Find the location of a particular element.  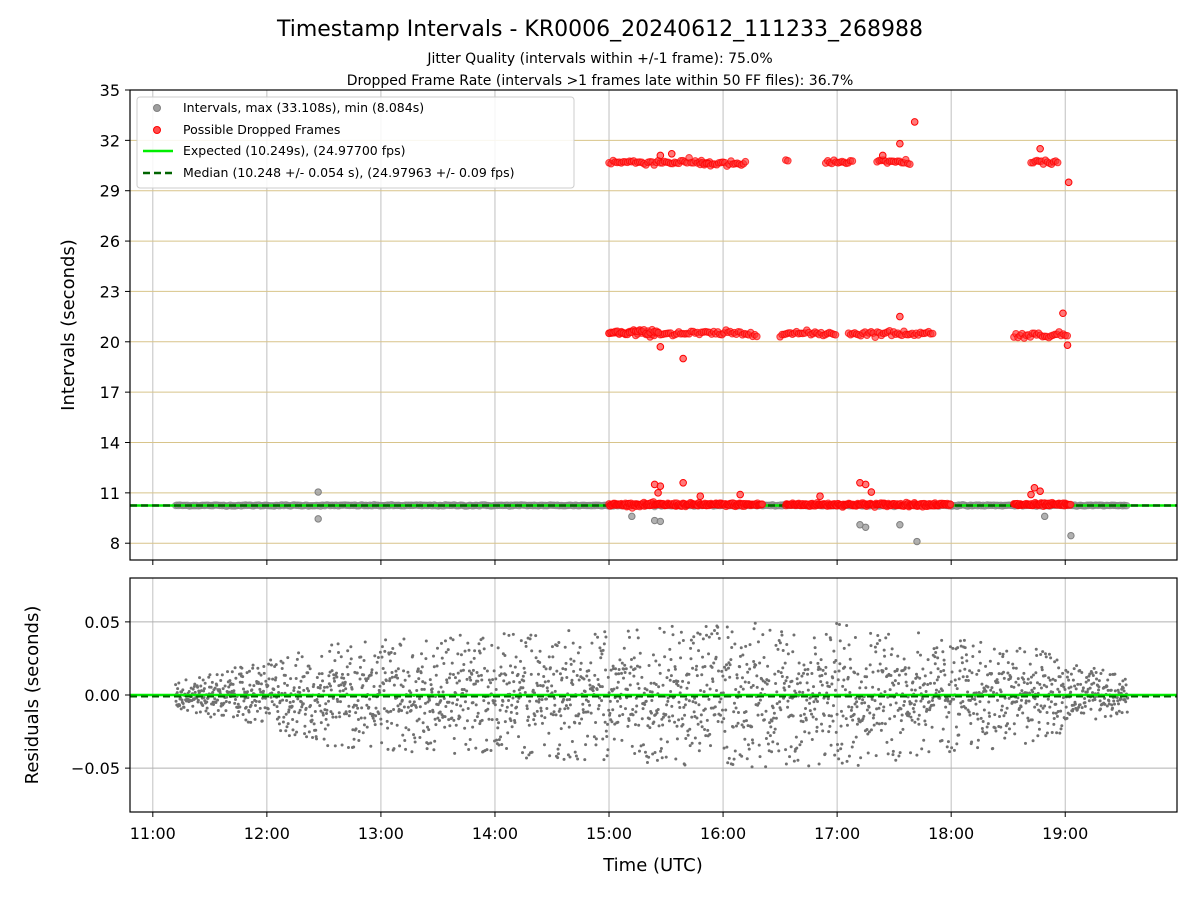

legend-label-expected: Expected (10.249s), (24.97700 fps) is located at coordinates (294, 150).